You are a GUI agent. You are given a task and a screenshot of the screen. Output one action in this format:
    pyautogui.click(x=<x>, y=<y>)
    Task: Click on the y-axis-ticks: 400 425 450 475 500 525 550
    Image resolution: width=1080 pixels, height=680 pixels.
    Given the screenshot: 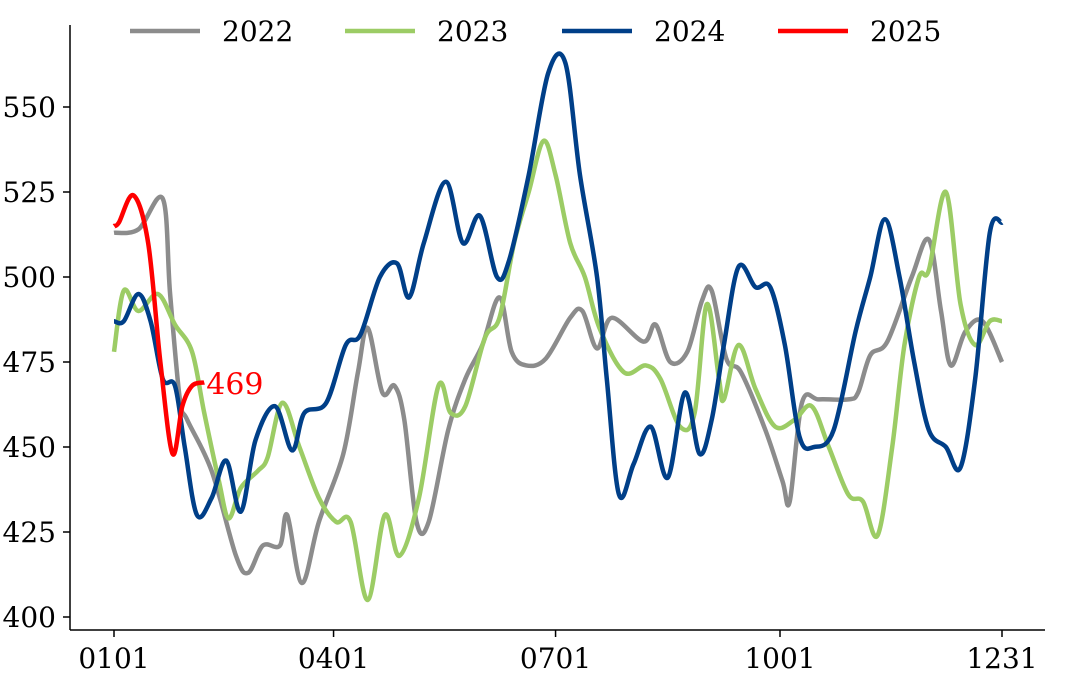 What is the action you would take?
    pyautogui.click(x=36, y=362)
    